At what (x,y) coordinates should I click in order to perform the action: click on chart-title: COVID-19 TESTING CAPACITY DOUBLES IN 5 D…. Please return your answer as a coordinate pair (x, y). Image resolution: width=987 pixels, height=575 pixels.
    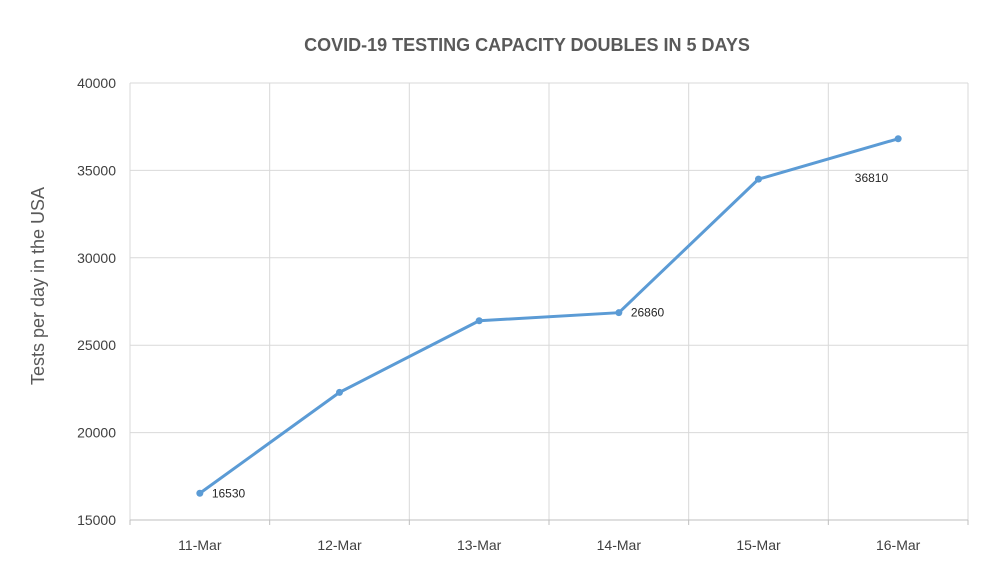
    Looking at the image, I should click on (527, 45).